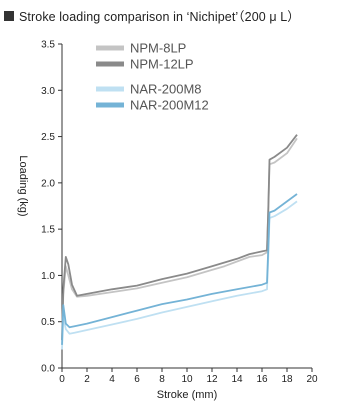 Image resolution: width=362 pixels, height=408 pixels. What do you see at coordinates (48, 276) in the screenshot?
I see `y-tick-label: 1.0` at bounding box center [48, 276].